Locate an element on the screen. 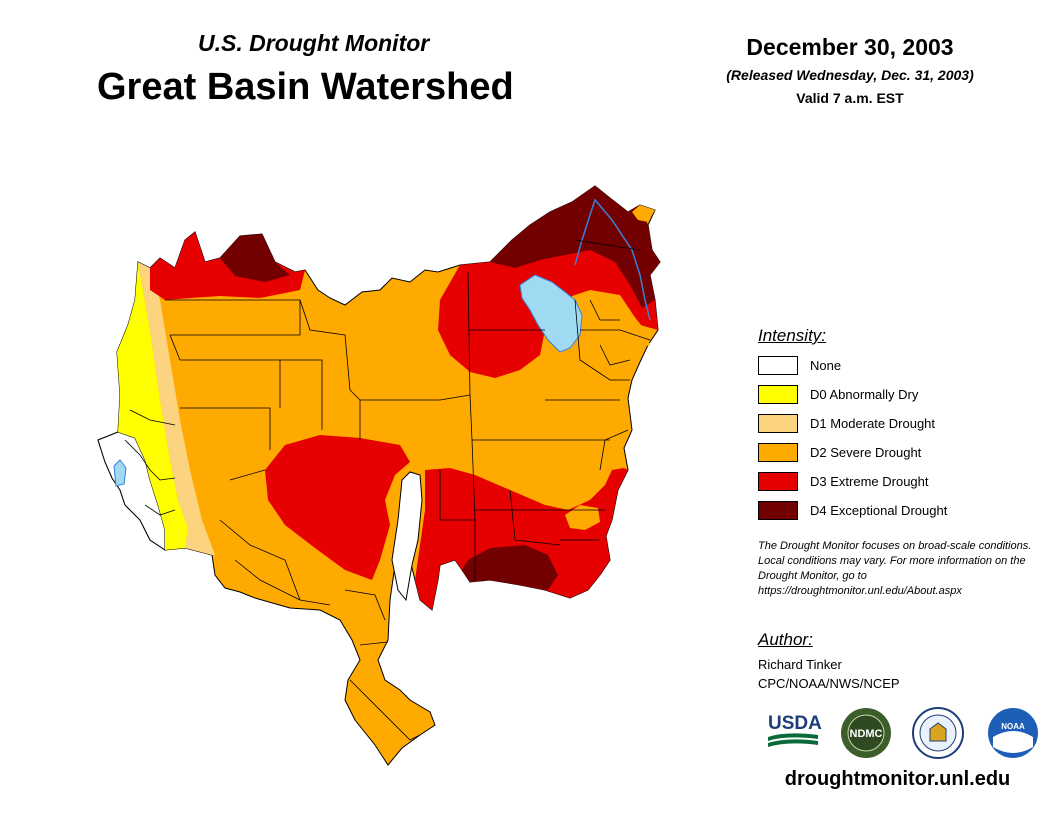 The width and height of the screenshot is (1056, 816). map-subtitle: U.S. Drought Monitor is located at coordinates (314, 43).